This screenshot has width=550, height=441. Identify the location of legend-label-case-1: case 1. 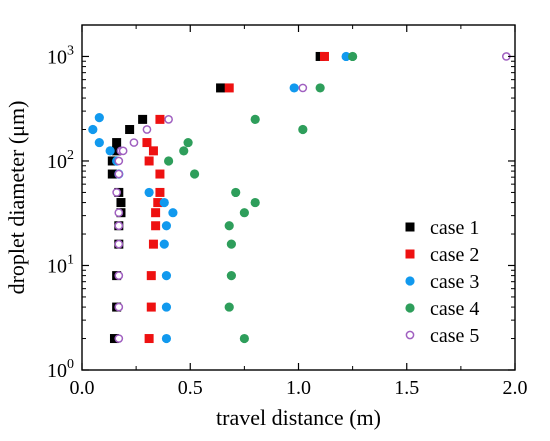
(454, 228).